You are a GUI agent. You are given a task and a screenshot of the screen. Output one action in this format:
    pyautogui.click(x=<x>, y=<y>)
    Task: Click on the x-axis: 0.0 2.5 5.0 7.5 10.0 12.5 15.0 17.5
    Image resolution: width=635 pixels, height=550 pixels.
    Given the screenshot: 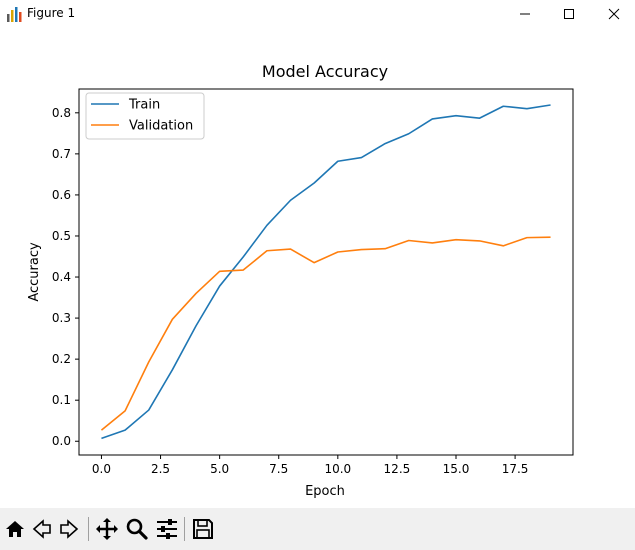 What is the action you would take?
    pyautogui.click(x=310, y=465)
    